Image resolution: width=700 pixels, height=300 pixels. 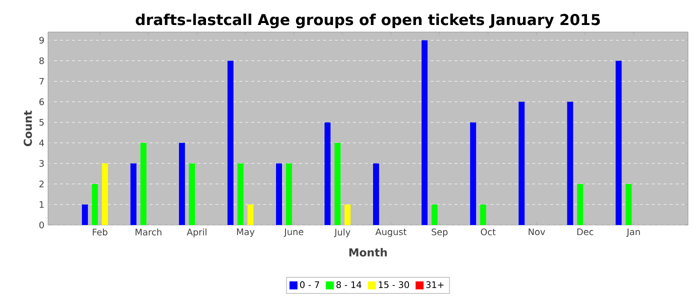 What do you see at coordinates (435, 284) in the screenshot?
I see `legend-label: 31+` at bounding box center [435, 284].